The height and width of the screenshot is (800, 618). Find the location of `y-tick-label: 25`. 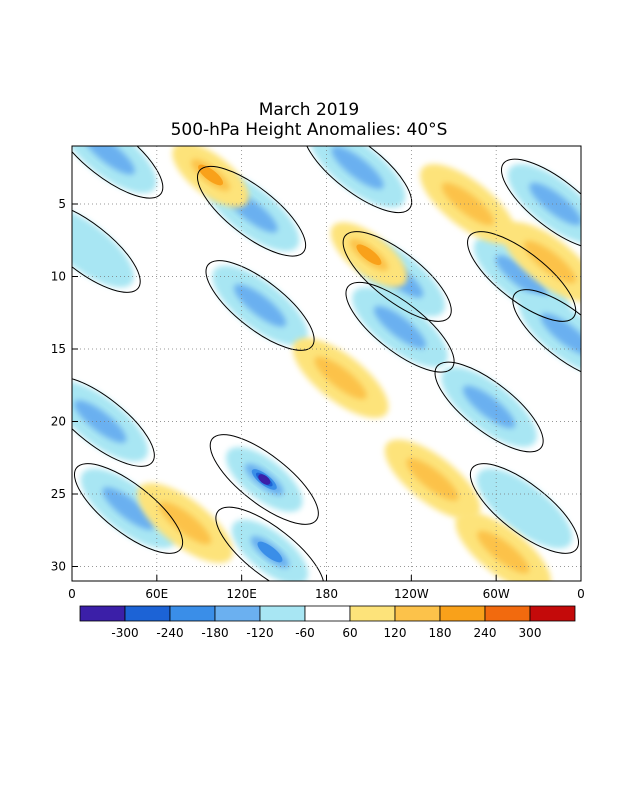

y-tick-label: 25 is located at coordinates (58, 494).